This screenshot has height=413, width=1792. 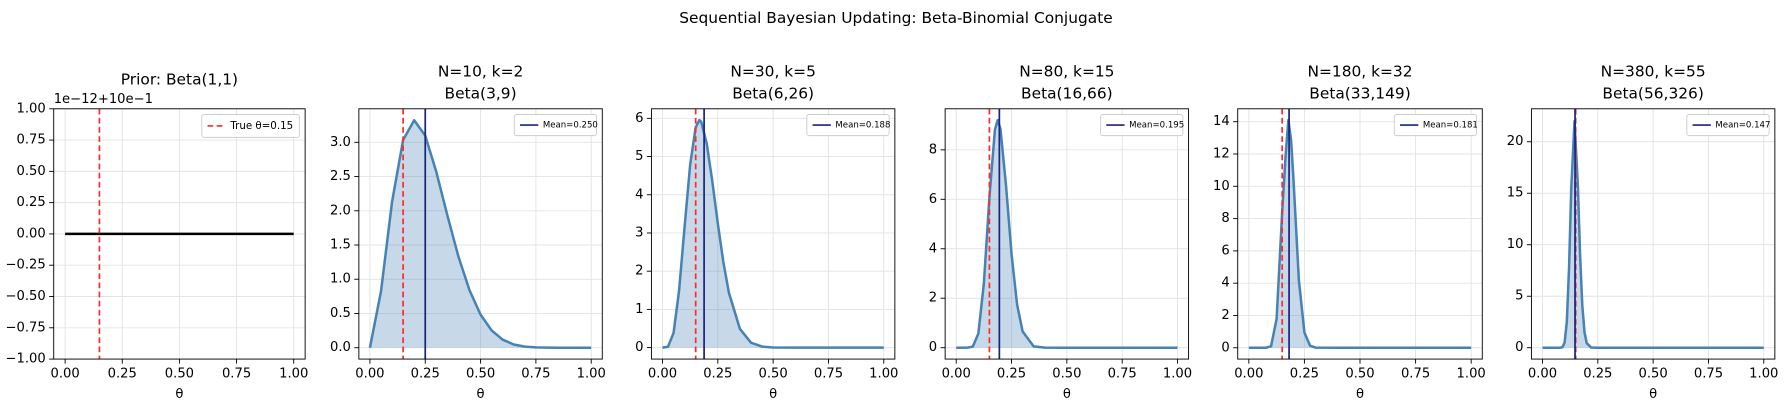 I want to click on y-tick-label: 15, so click(x=1515, y=193).